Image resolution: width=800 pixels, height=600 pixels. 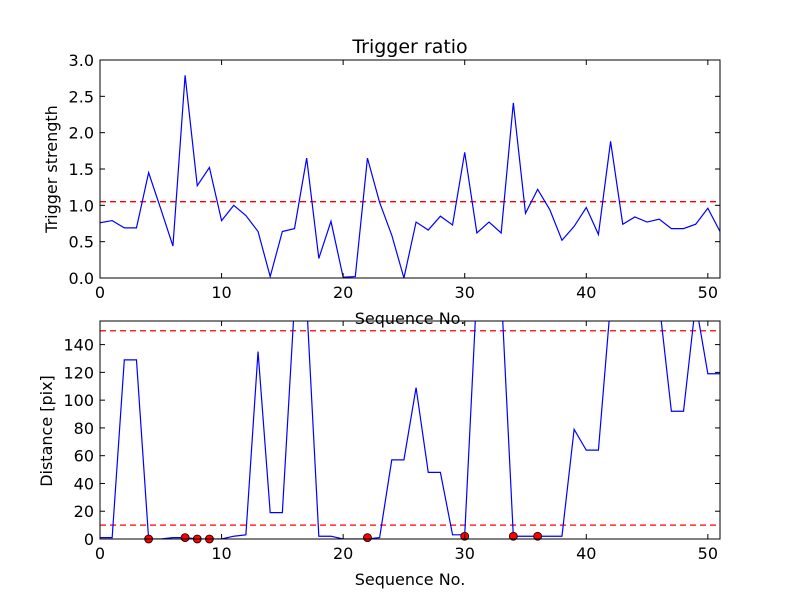 What do you see at coordinates (84, 483) in the screenshot?
I see `y-tick-label: 40` at bounding box center [84, 483].